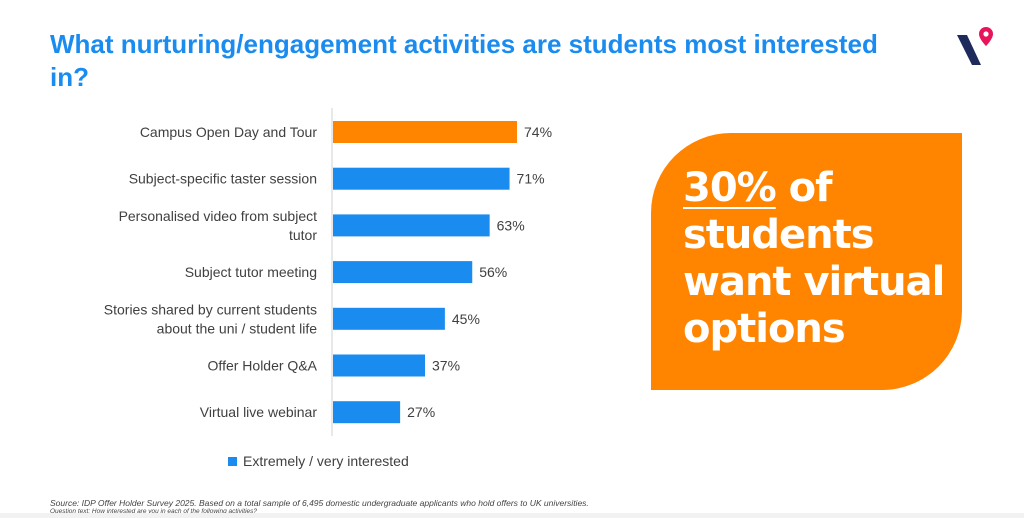 The height and width of the screenshot is (518, 1024). Describe the element at coordinates (223, 179) in the screenshot. I see `category-label: Subject-specific taster session` at that location.